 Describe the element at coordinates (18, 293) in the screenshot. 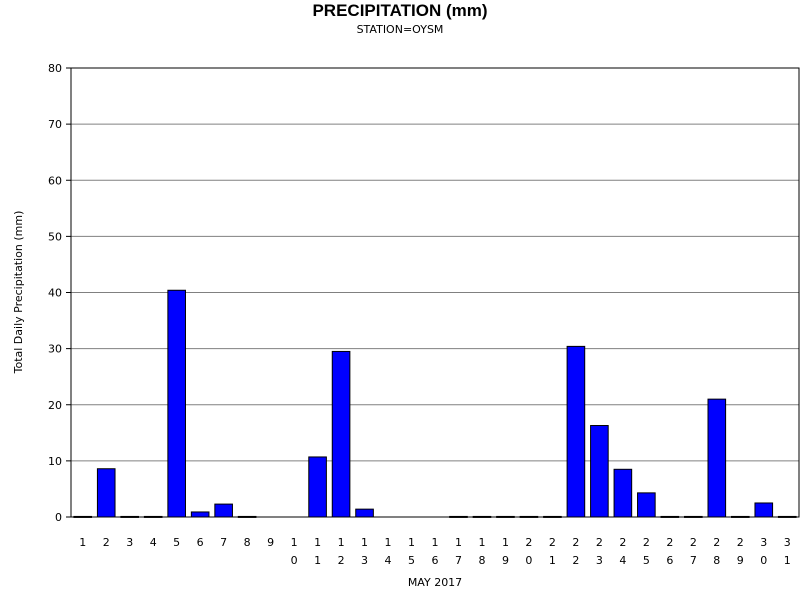

I see `y-axis-label: Total Daily Precipitation (mm)` at that location.